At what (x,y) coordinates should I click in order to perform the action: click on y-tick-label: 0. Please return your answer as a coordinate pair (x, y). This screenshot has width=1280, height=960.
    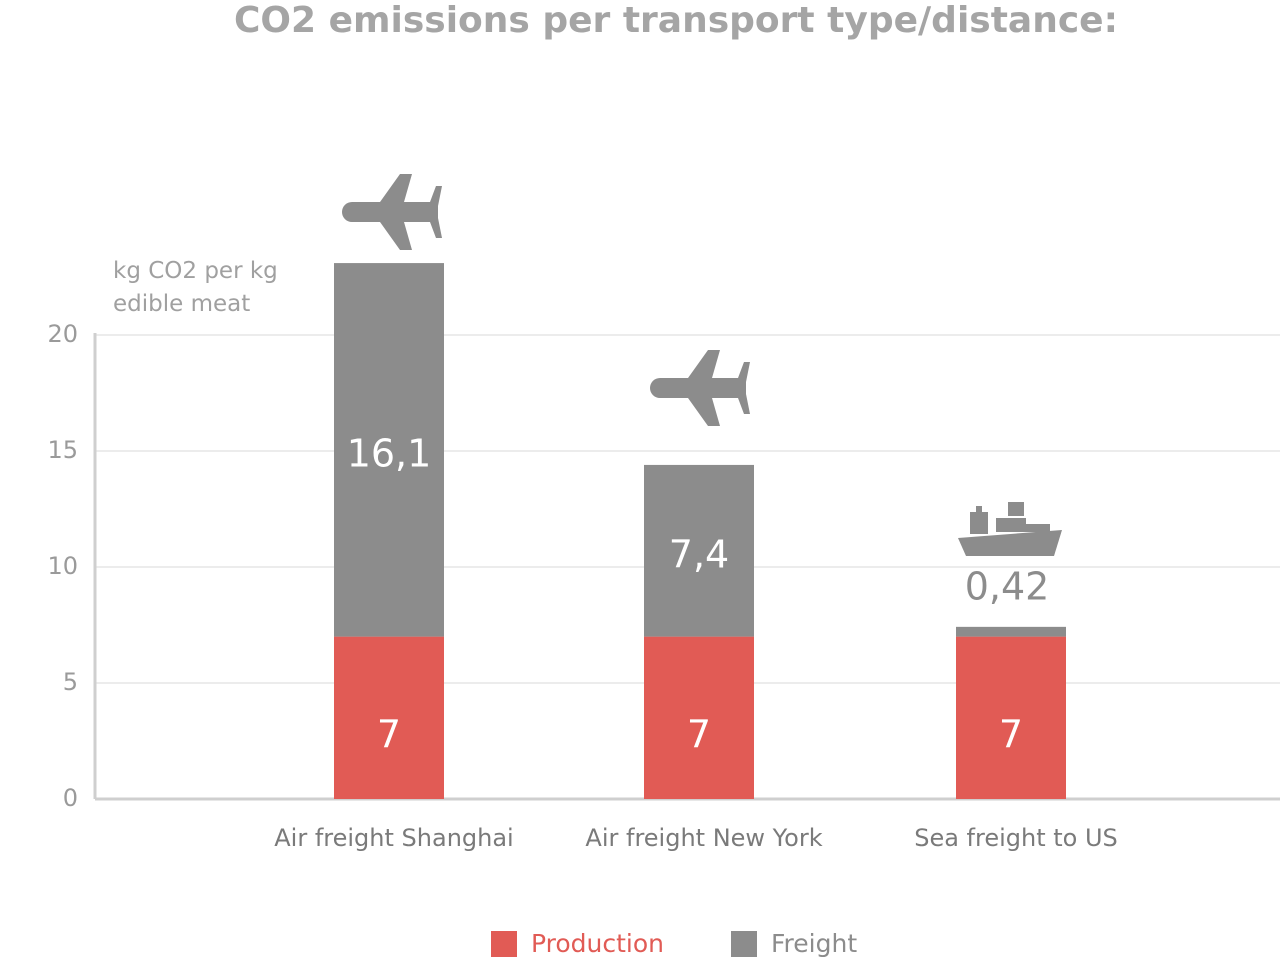
    Looking at the image, I should click on (70, 798).